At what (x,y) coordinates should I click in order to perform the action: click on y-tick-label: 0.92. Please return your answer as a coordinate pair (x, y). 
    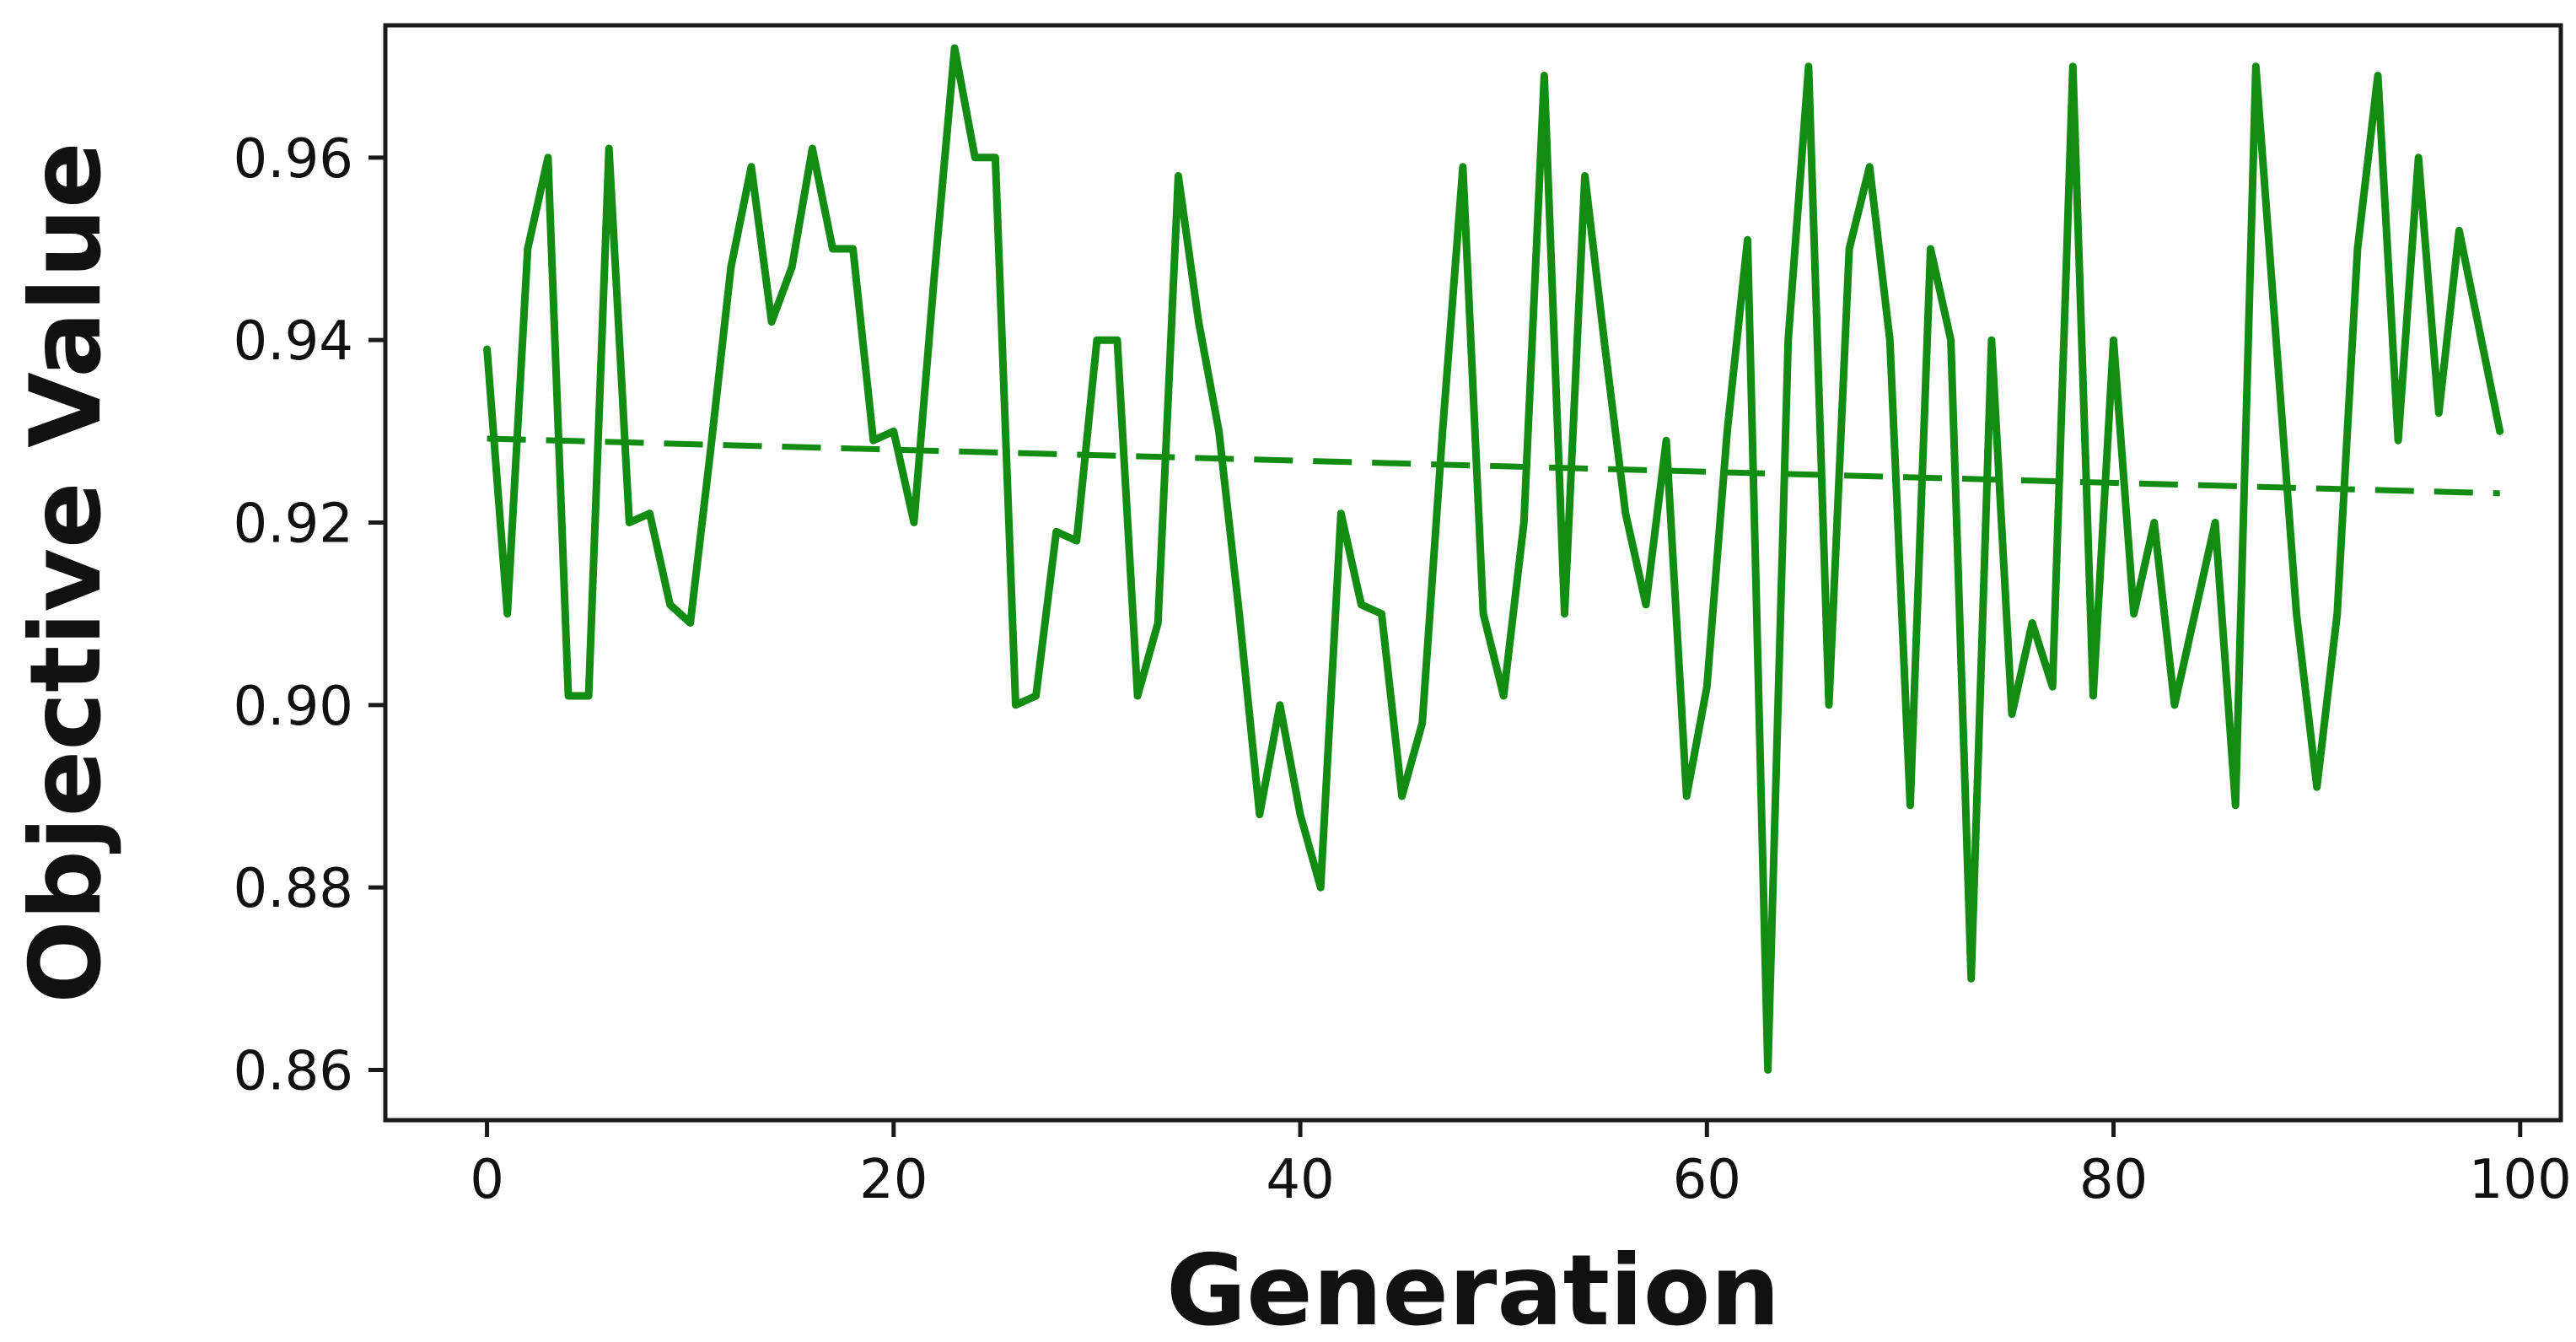
    Looking at the image, I should click on (294, 524).